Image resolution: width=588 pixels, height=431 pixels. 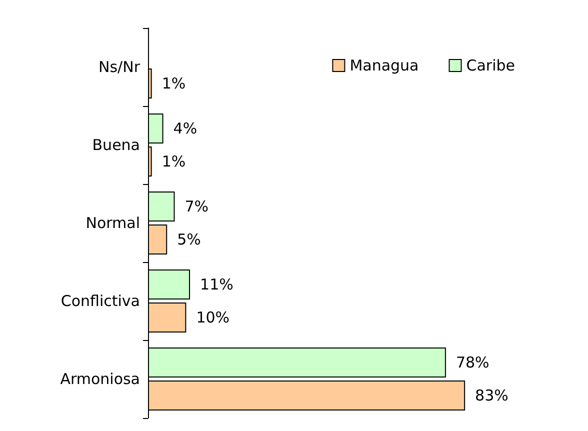 What do you see at coordinates (100, 379) in the screenshot?
I see `y-tick-label: Armoniosa` at bounding box center [100, 379].